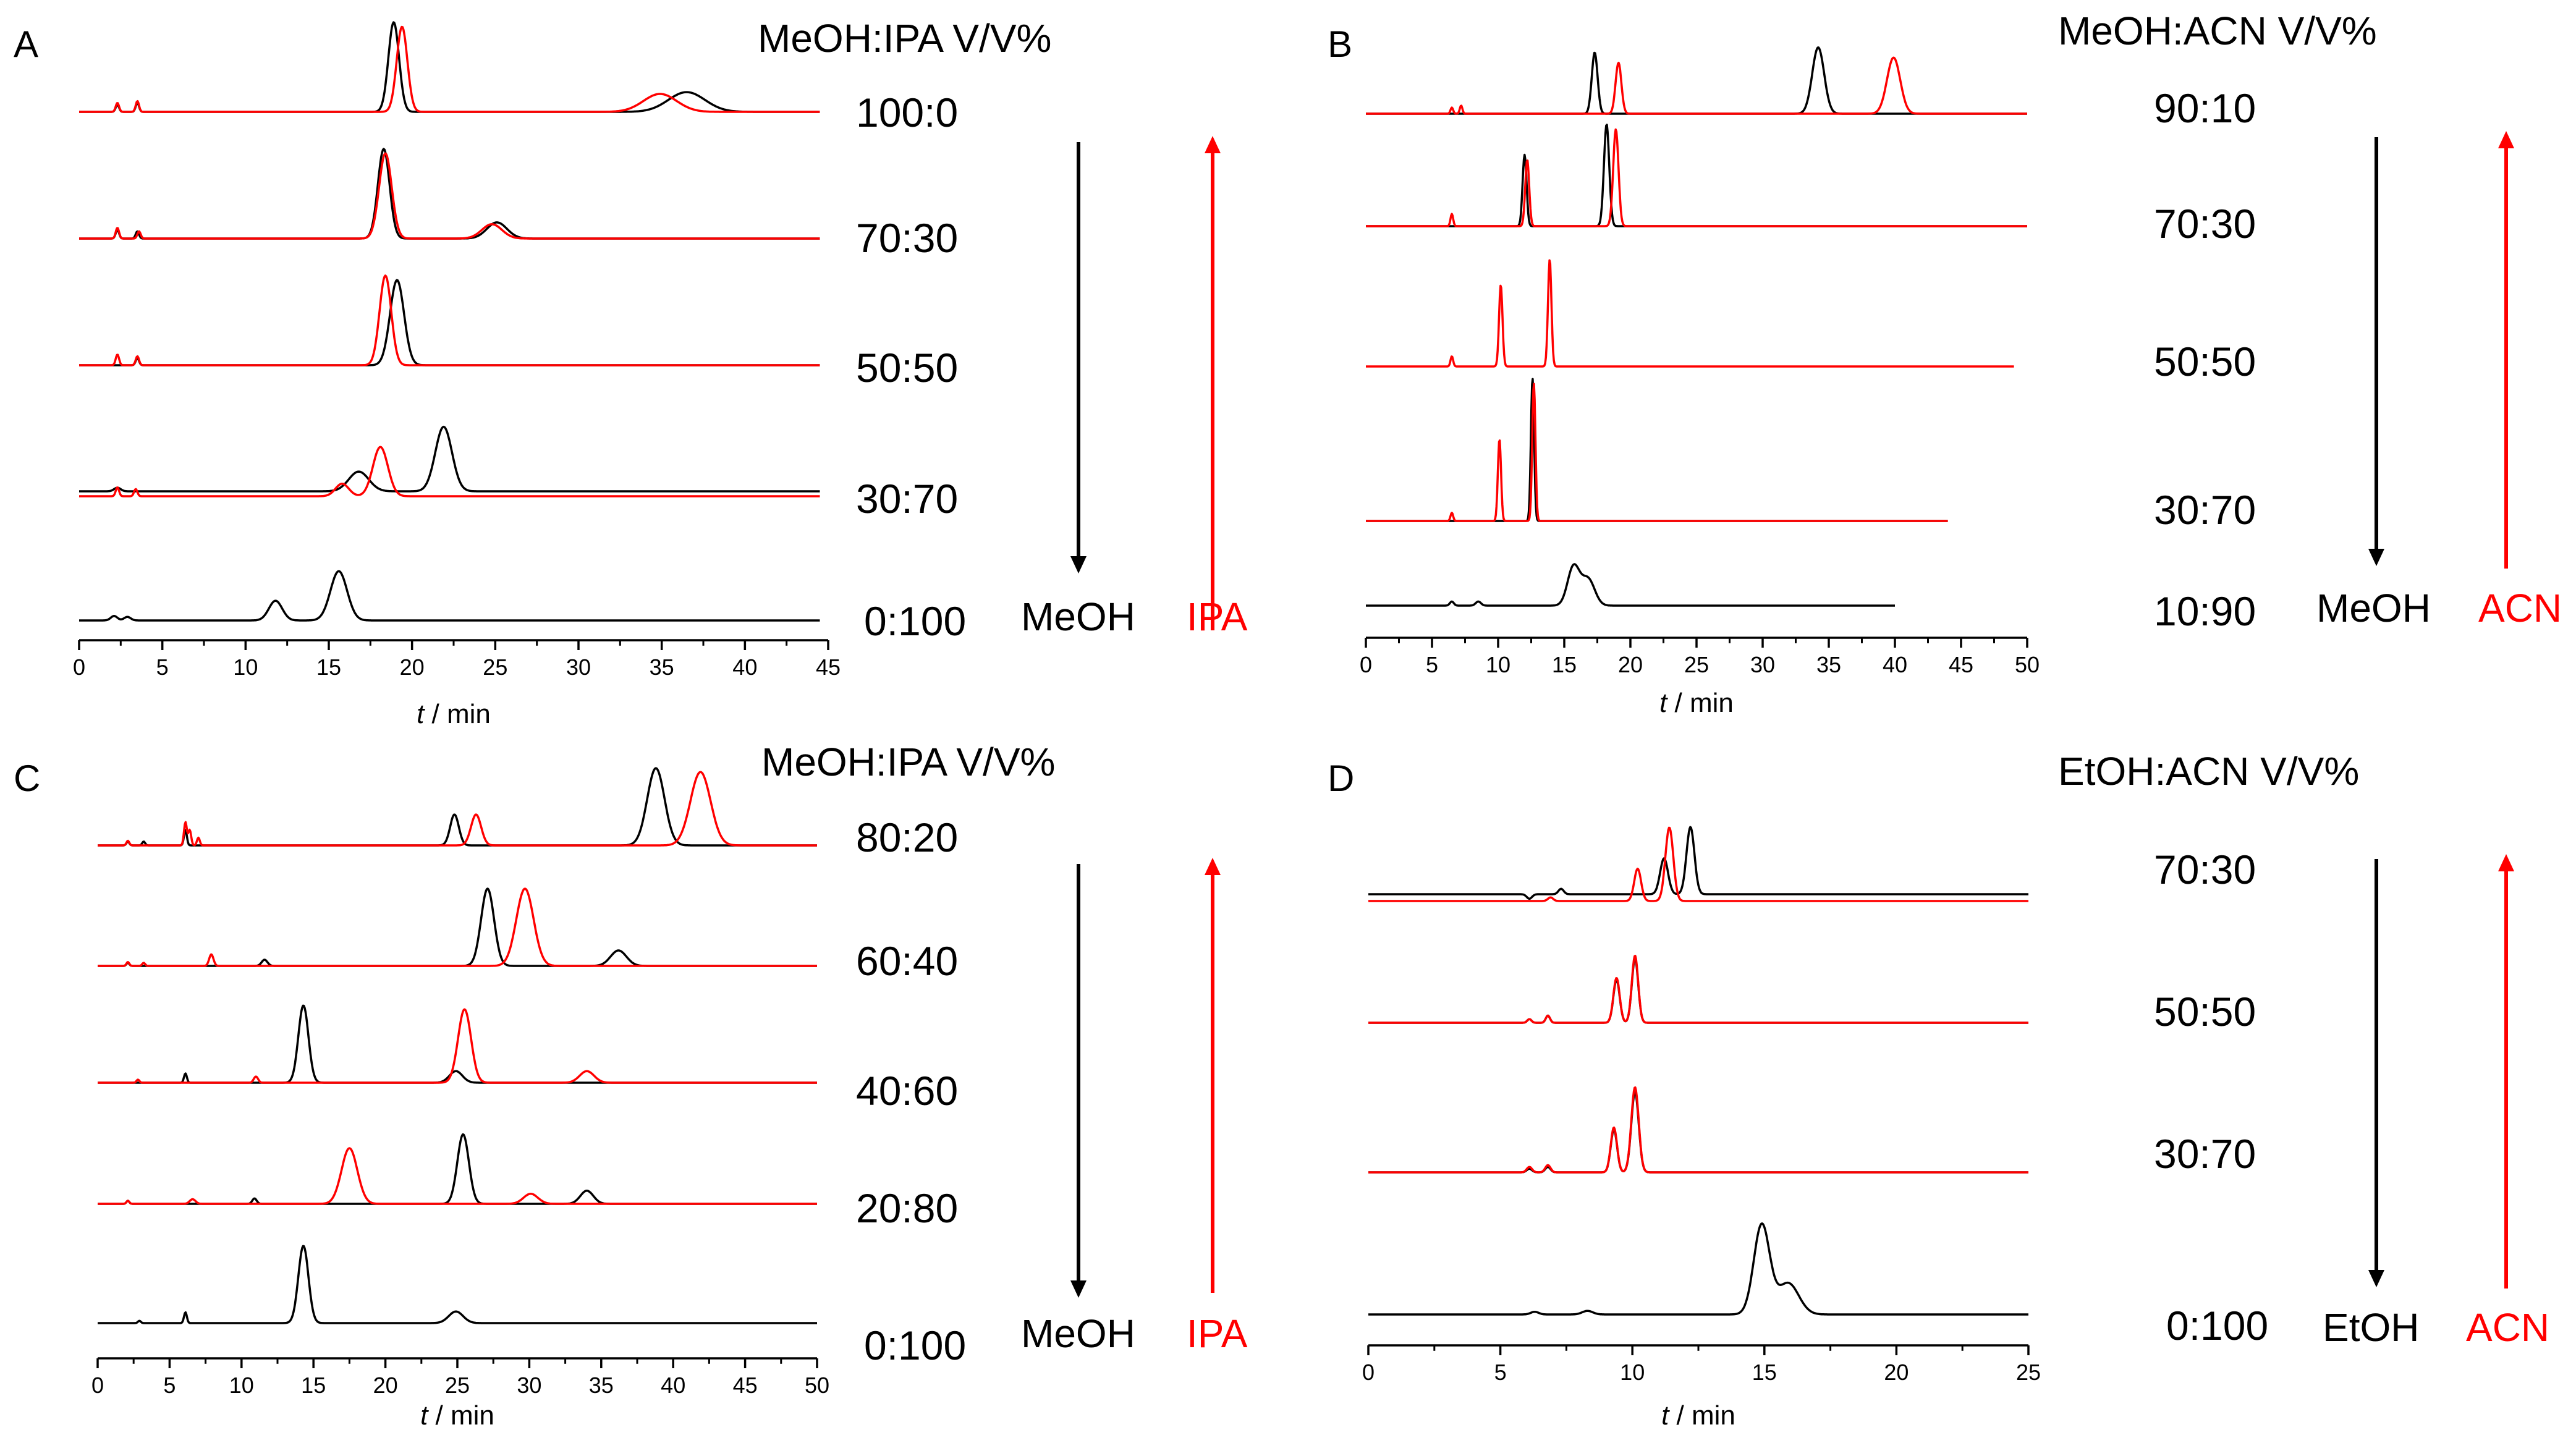 This screenshot has height=1443, width=2576. What do you see at coordinates (907, 1208) in the screenshot?
I see `ratio-label: 20:80` at bounding box center [907, 1208].